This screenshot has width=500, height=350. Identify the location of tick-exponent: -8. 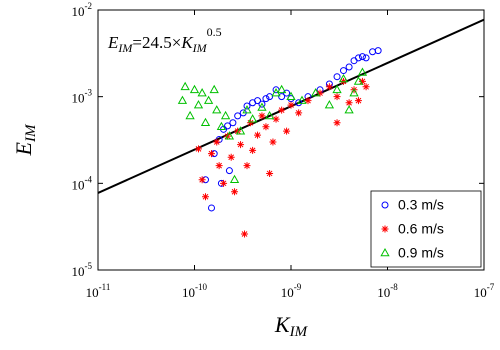
(394, 287).